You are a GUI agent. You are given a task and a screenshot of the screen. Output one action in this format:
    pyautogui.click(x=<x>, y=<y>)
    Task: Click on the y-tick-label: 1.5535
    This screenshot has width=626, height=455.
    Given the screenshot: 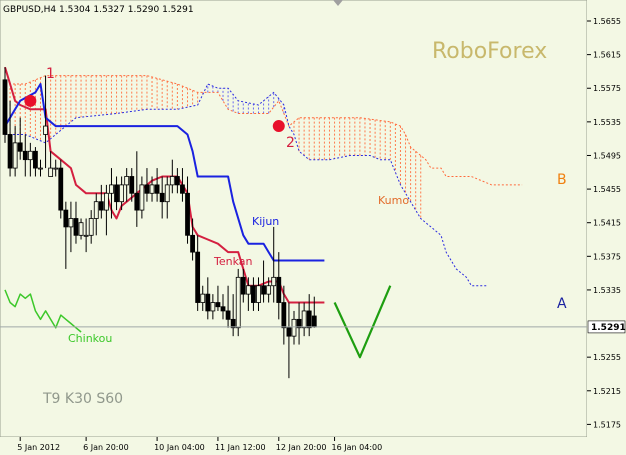 What is the action you would take?
    pyautogui.click(x=607, y=122)
    